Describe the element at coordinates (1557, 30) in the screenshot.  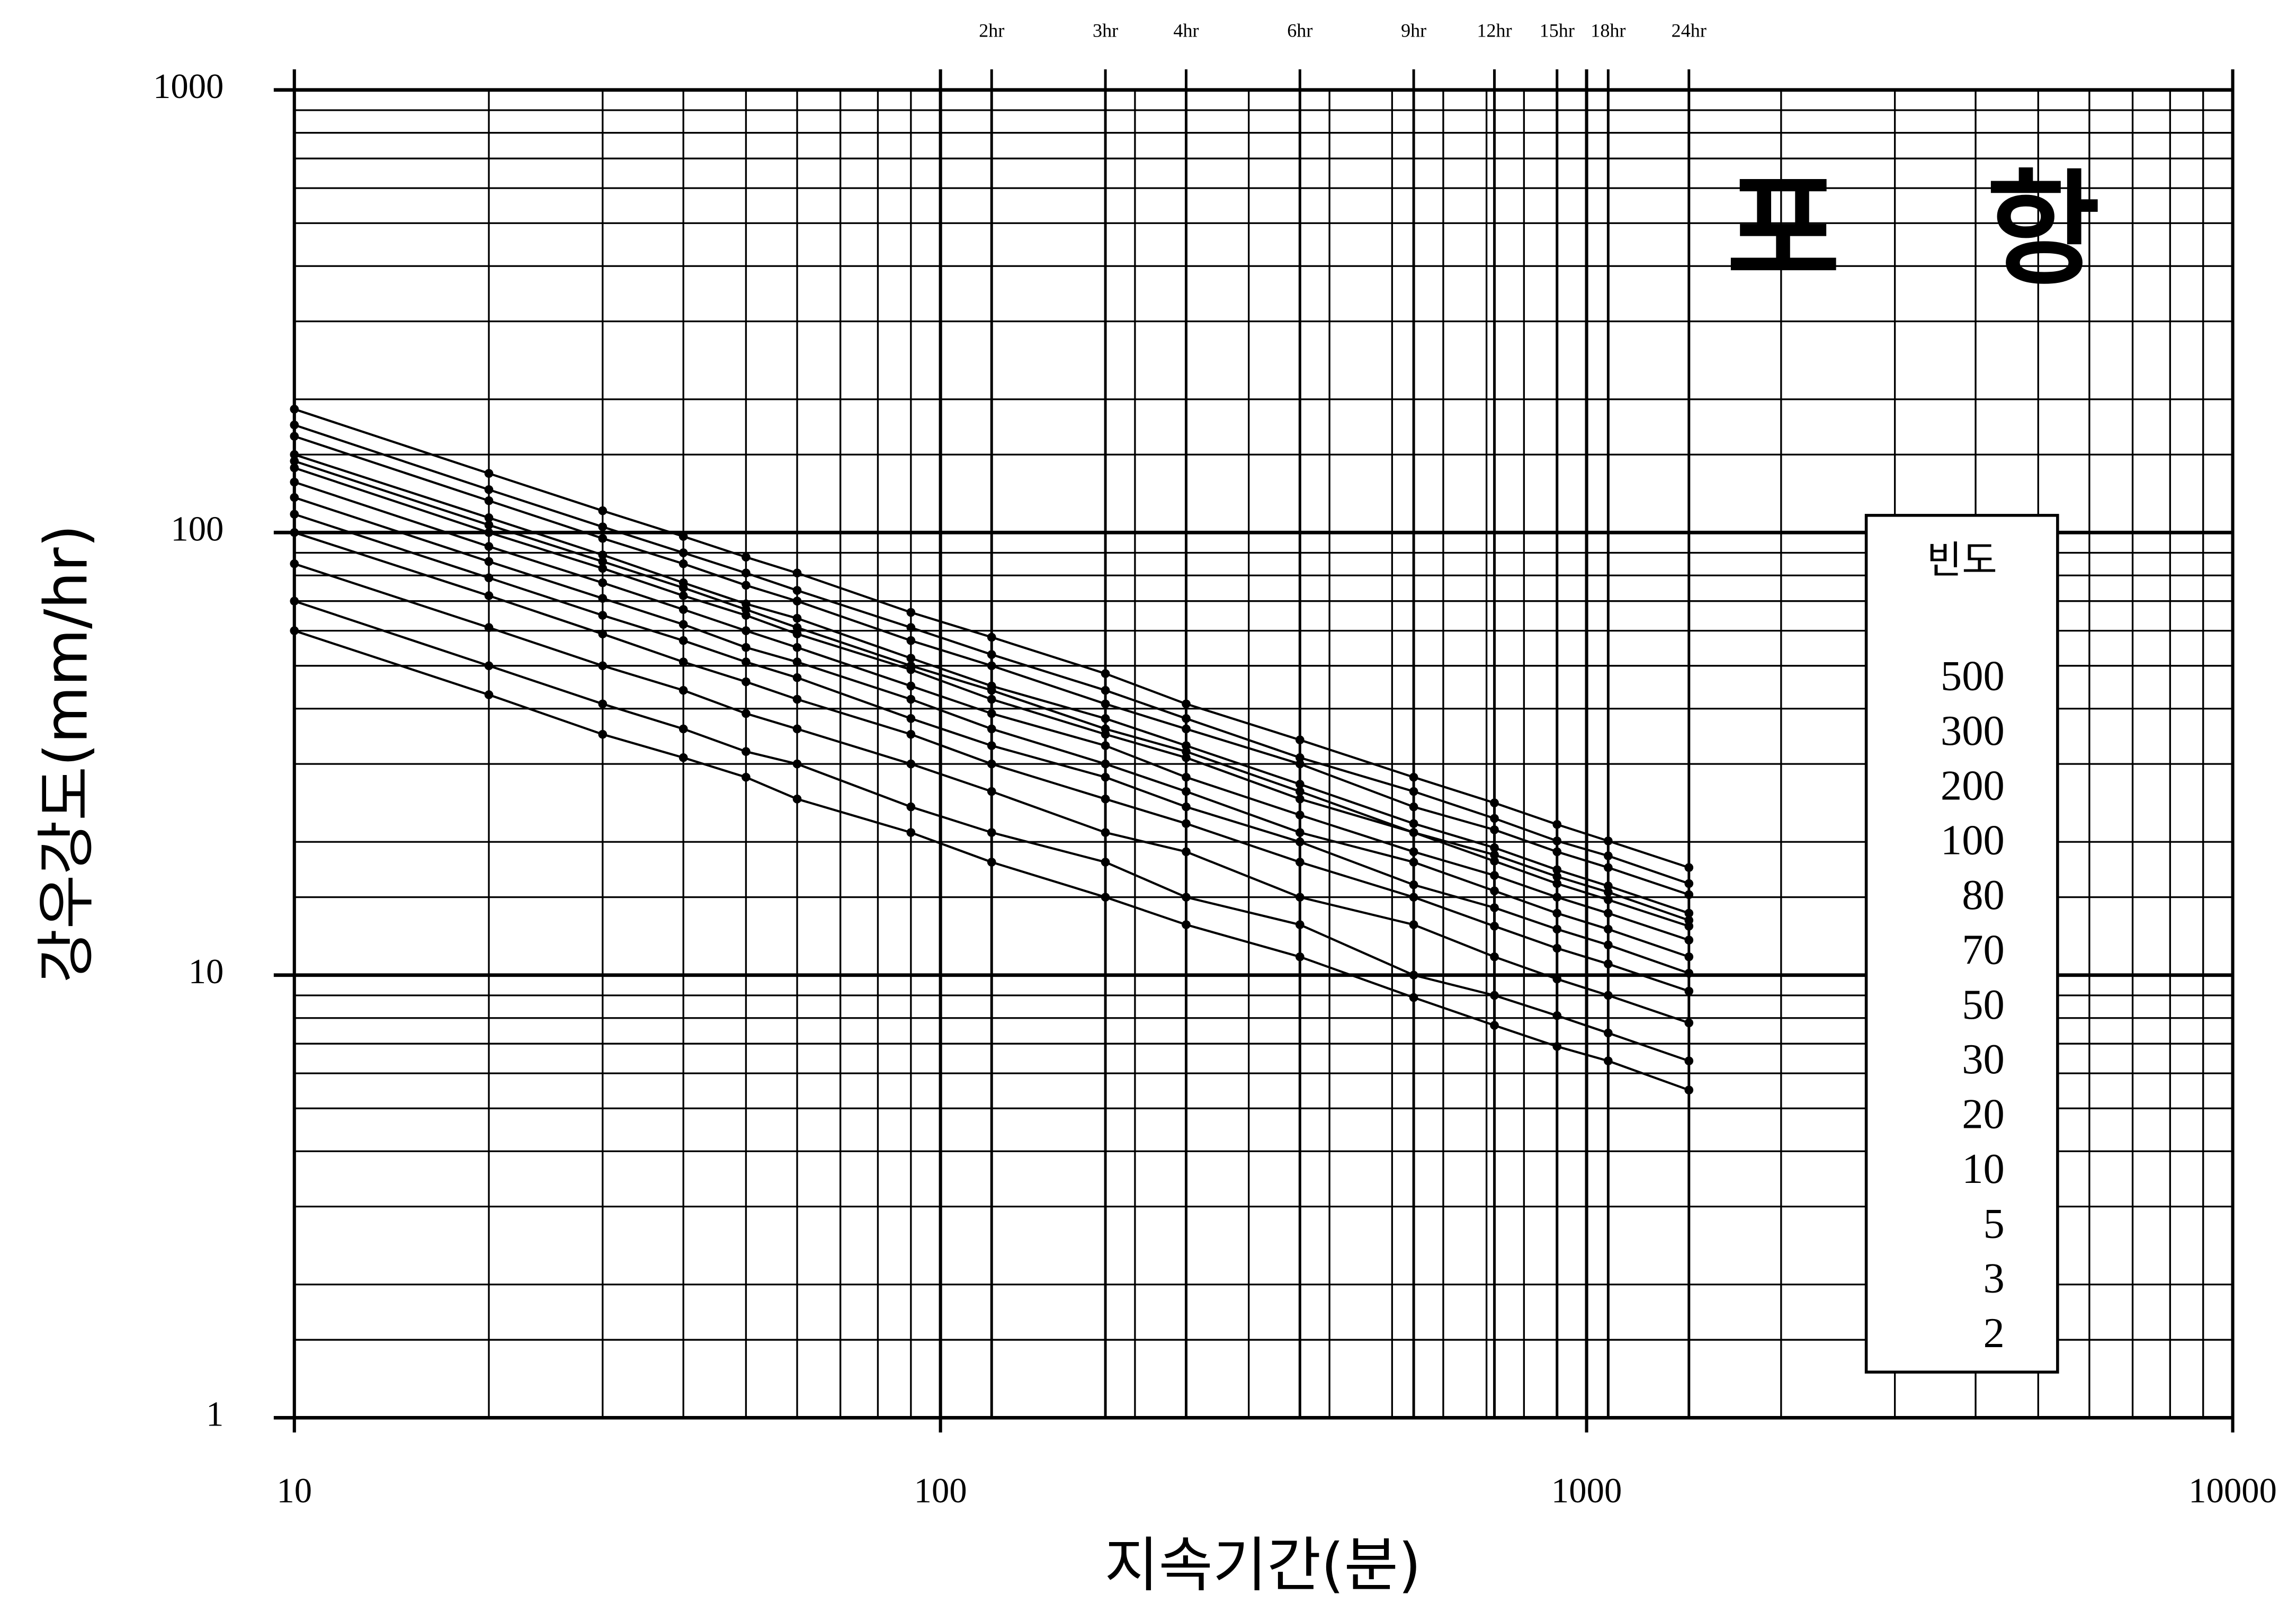
I see `top-tick-label: 15hr` at that location.